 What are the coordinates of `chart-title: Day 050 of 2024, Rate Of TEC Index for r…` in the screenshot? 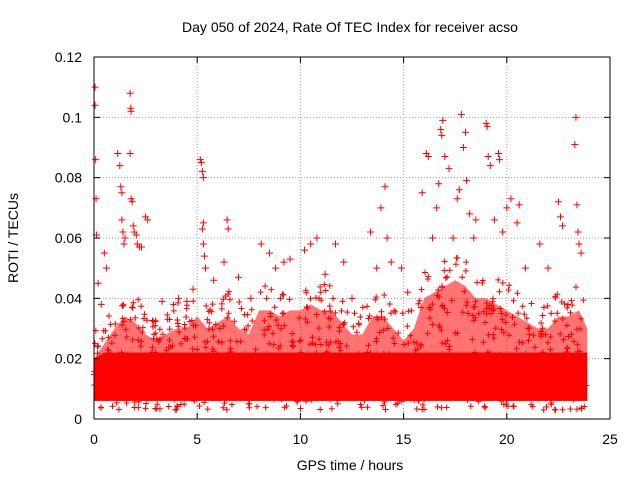 It's located at (350, 27).